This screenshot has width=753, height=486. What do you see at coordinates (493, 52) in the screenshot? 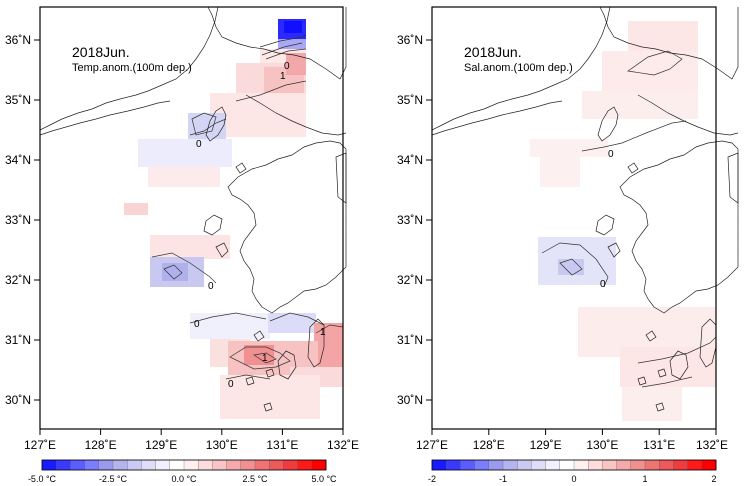
I see `right-map-title: 2018Jun.` at bounding box center [493, 52].